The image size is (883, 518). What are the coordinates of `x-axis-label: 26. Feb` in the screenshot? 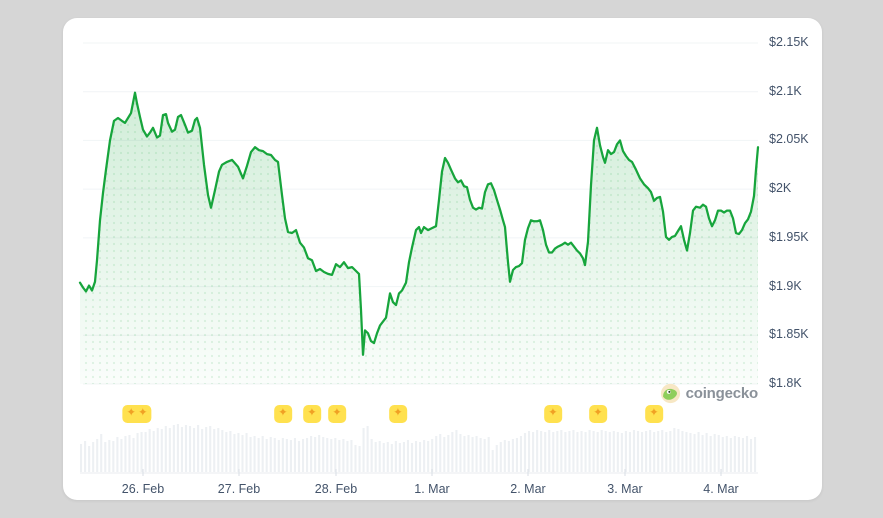 It's located at (143, 489).